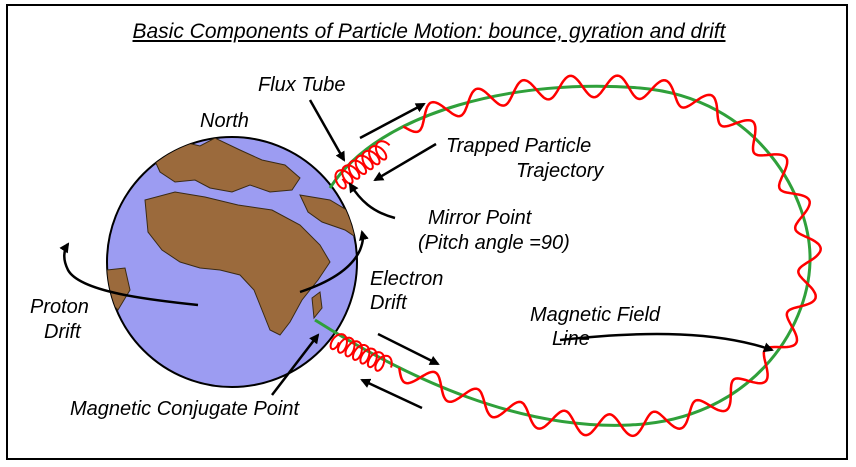 The height and width of the screenshot is (467, 856). I want to click on conjugate-point-label: Magnetic Conjugate Point, so click(185, 409).